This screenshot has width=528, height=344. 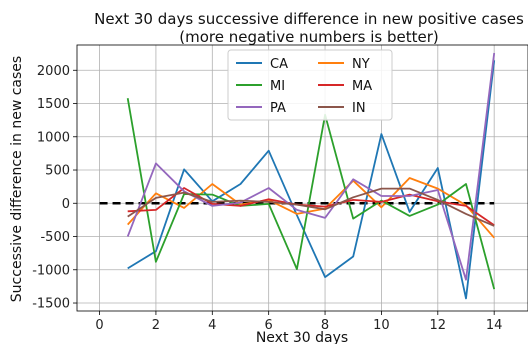 I want to click on y-tick-label: 2000, so click(x=53, y=71).